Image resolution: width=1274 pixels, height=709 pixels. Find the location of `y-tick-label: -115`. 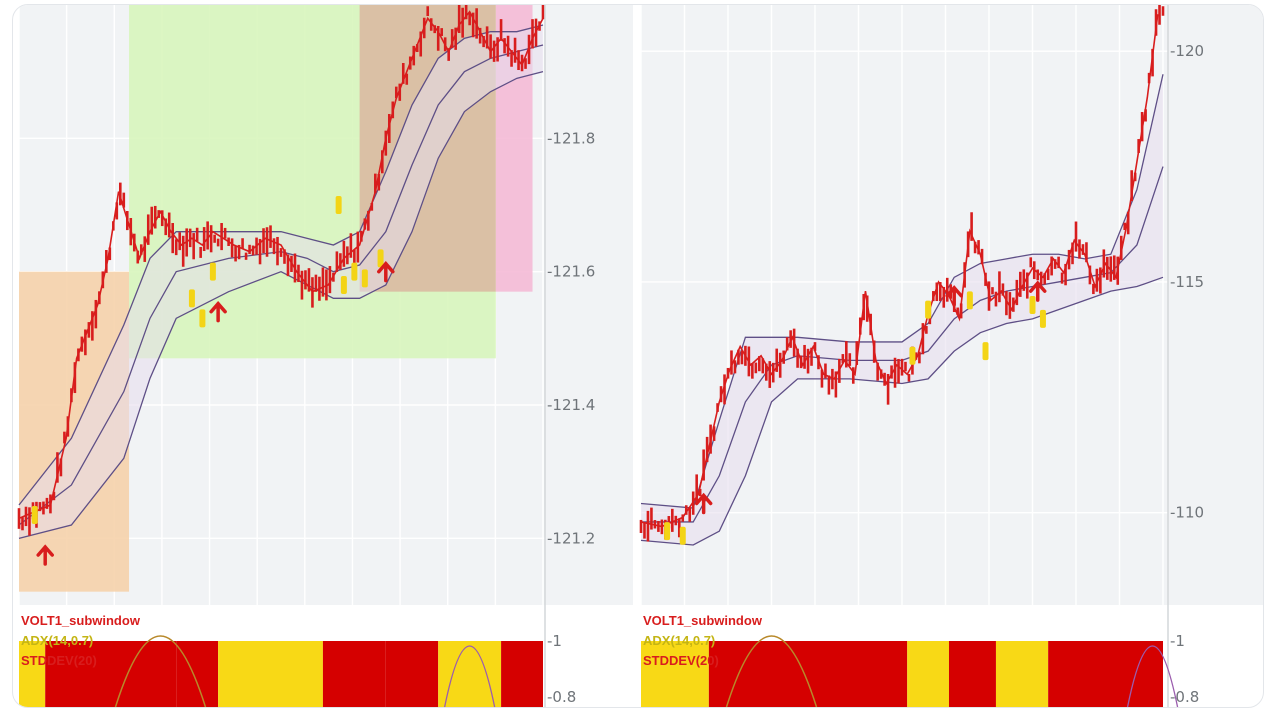

y-tick-label: -115 is located at coordinates (1187, 282).